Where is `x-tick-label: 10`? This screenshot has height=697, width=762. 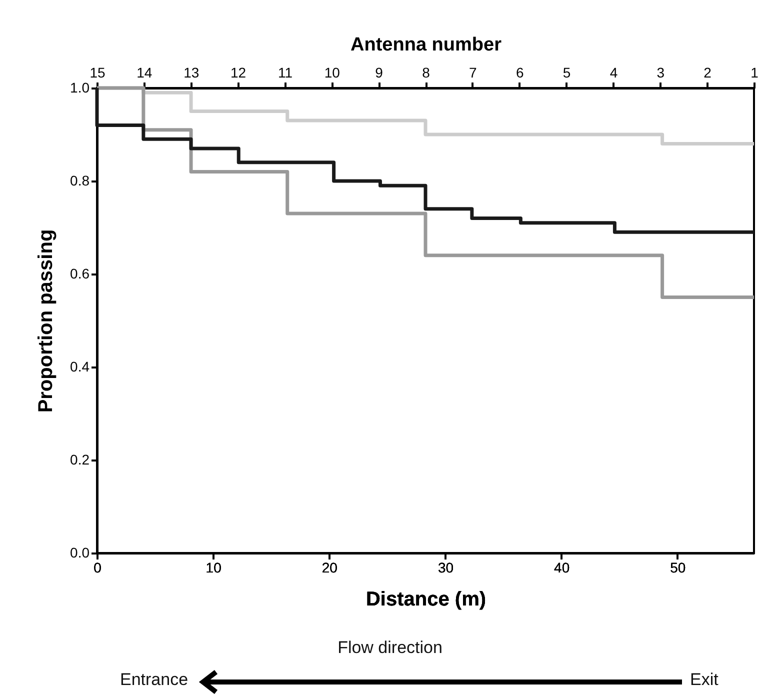 x-tick-label: 10 is located at coordinates (214, 568).